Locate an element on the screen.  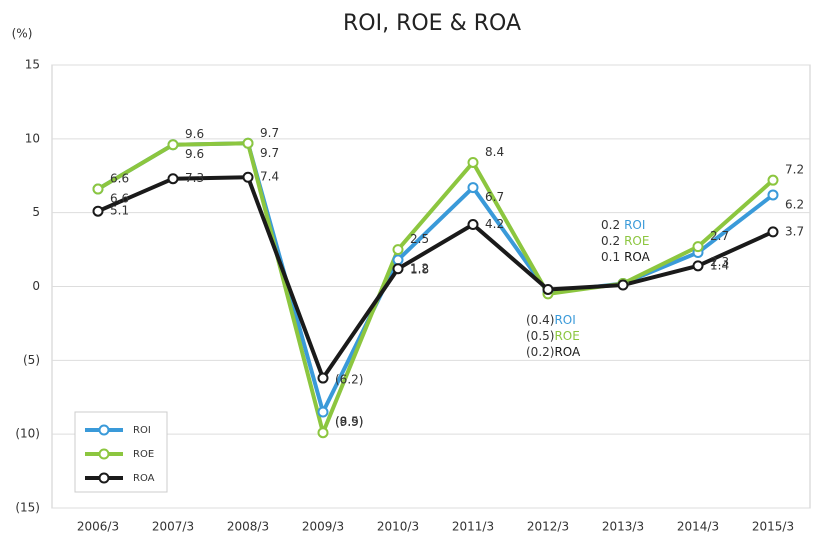
data-label: 8.4 is located at coordinates (494, 152).